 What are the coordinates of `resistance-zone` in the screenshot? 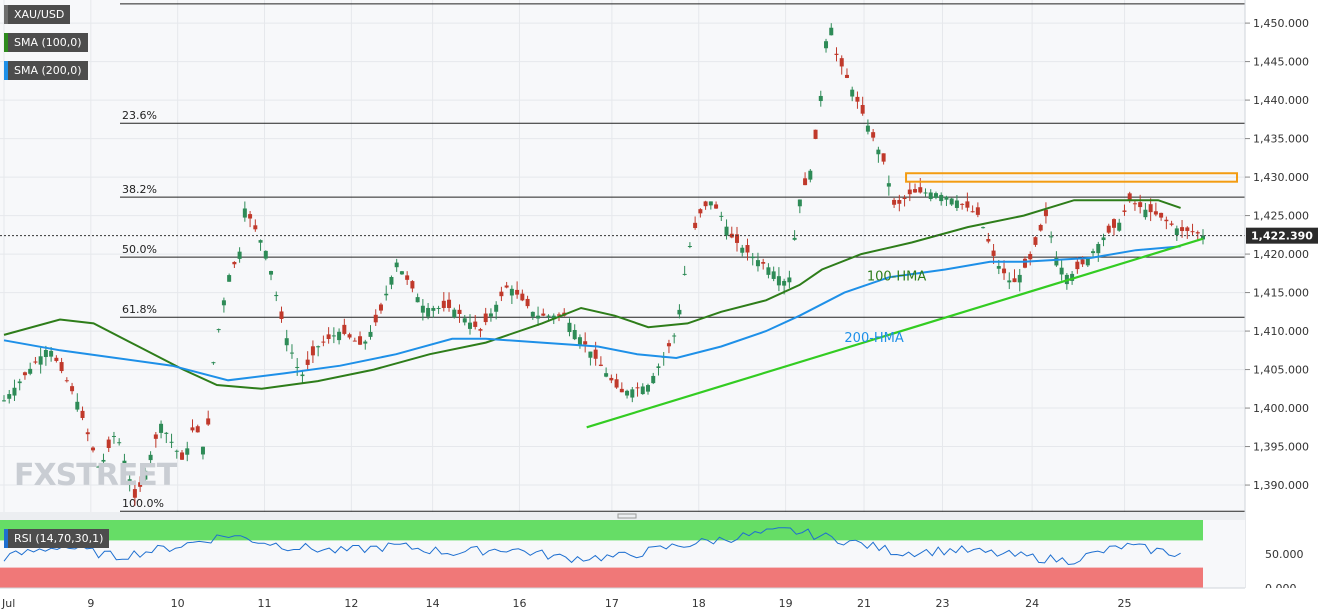 It's located at (1071, 177).